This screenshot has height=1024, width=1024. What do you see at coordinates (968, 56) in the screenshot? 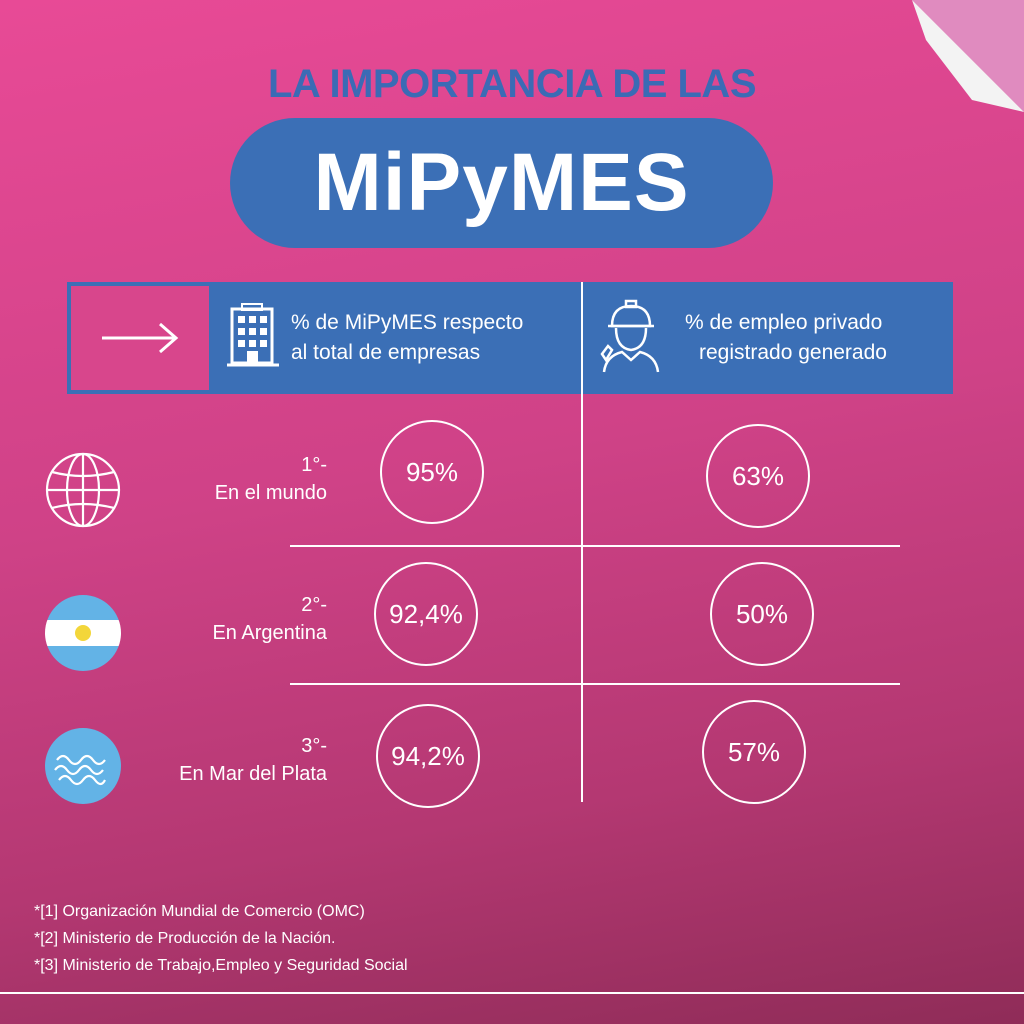
I see `folded-corner-icon` at bounding box center [968, 56].